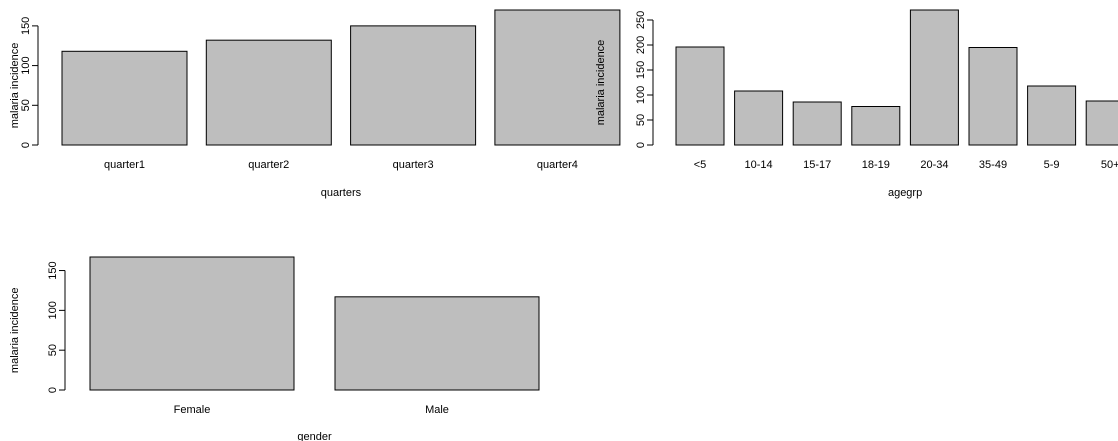  Describe the element at coordinates (192, 410) in the screenshot. I see `category-label: Female` at that location.